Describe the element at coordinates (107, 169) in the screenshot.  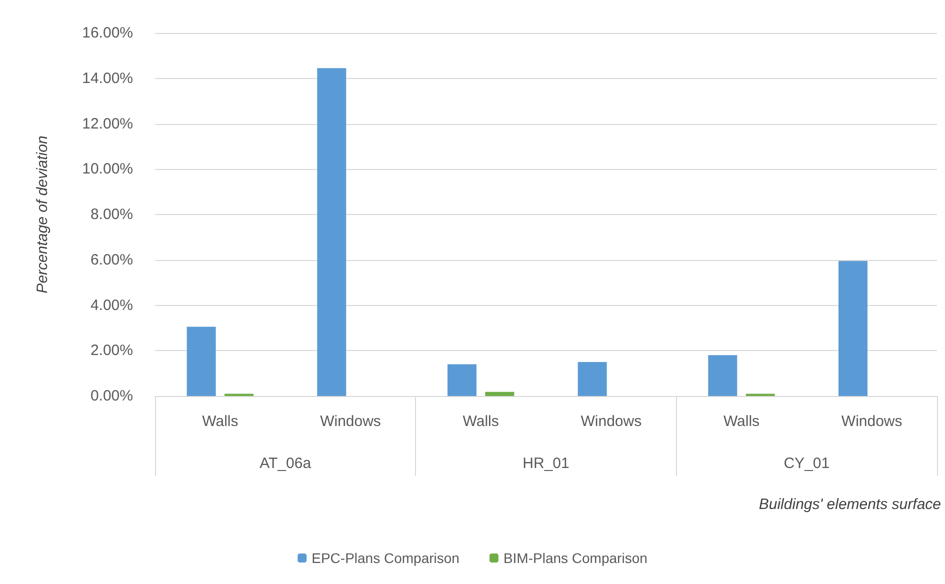
I see `y-tick-label: 10.00%` at that location.